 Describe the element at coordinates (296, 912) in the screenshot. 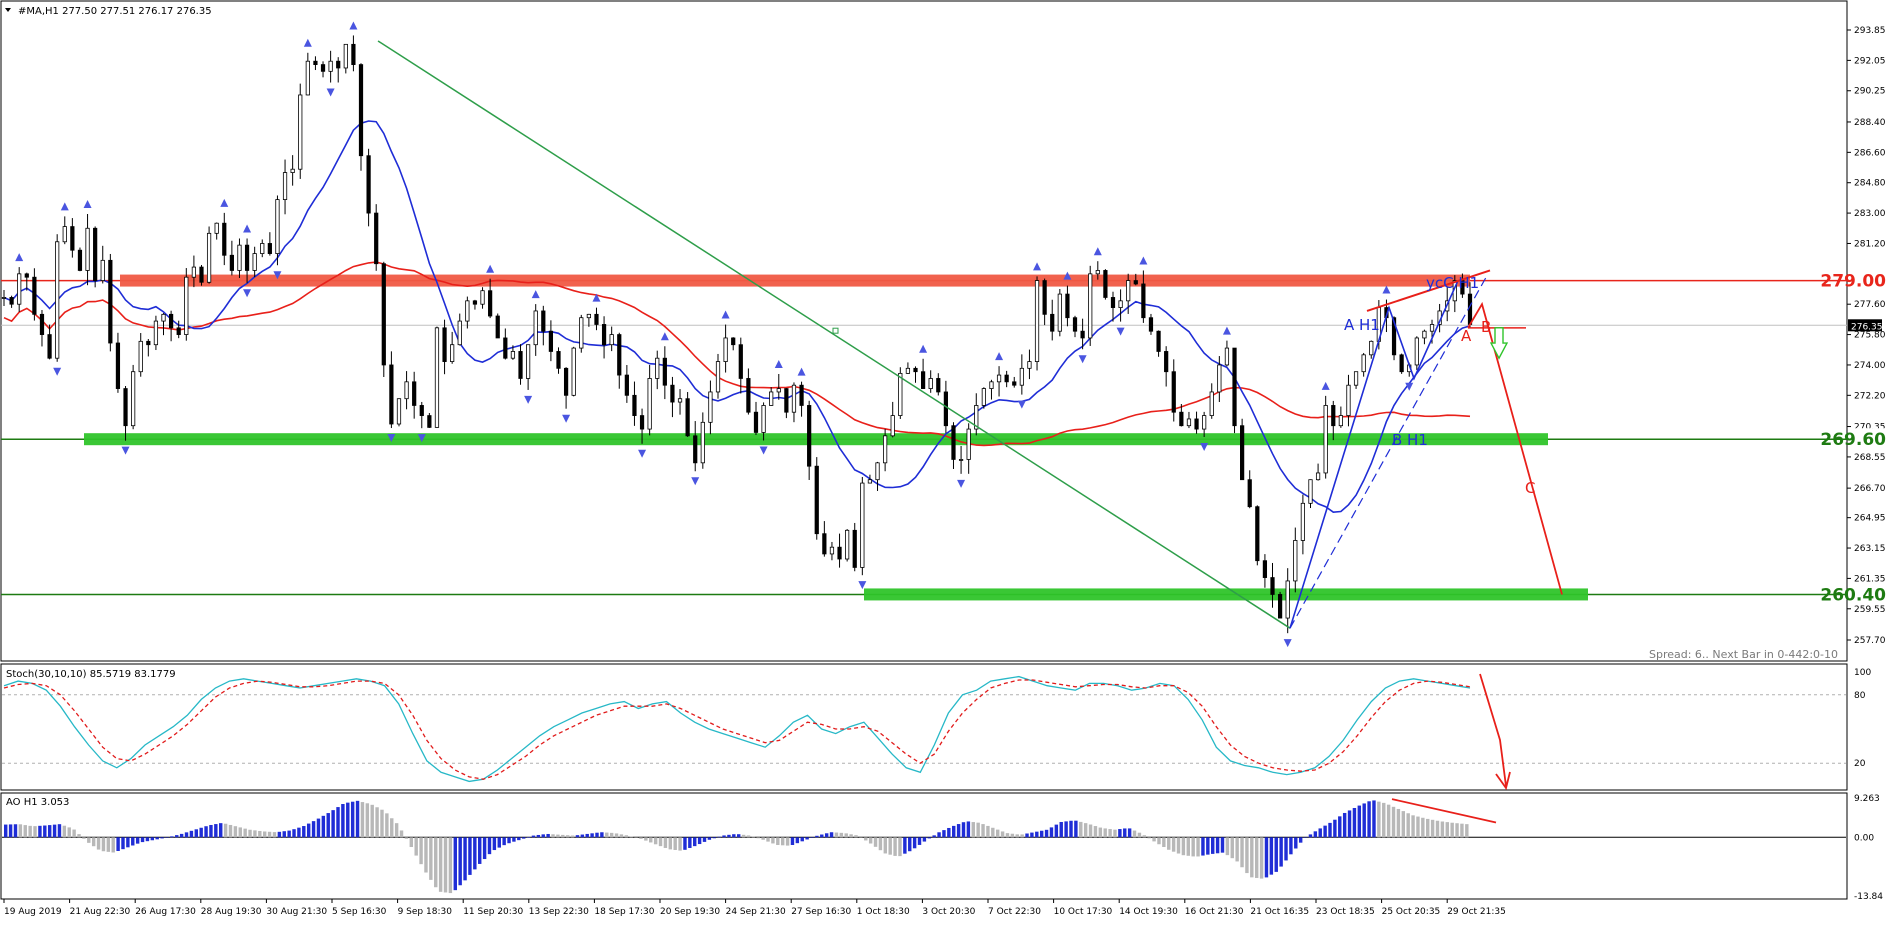

I see `x-tick-label: 30 Aug 21:30` at that location.